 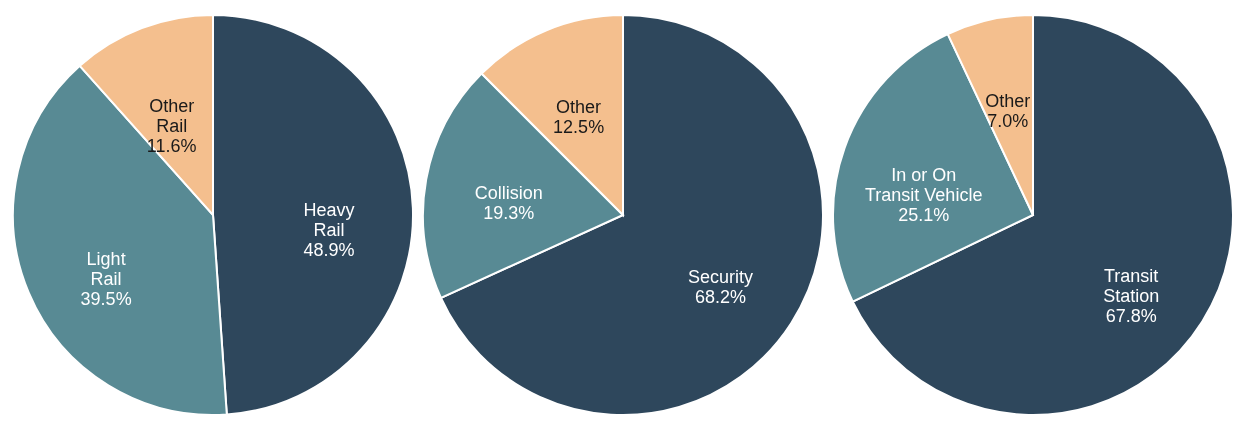 I want to click on data-label: 67.8%, so click(x=1131, y=315).